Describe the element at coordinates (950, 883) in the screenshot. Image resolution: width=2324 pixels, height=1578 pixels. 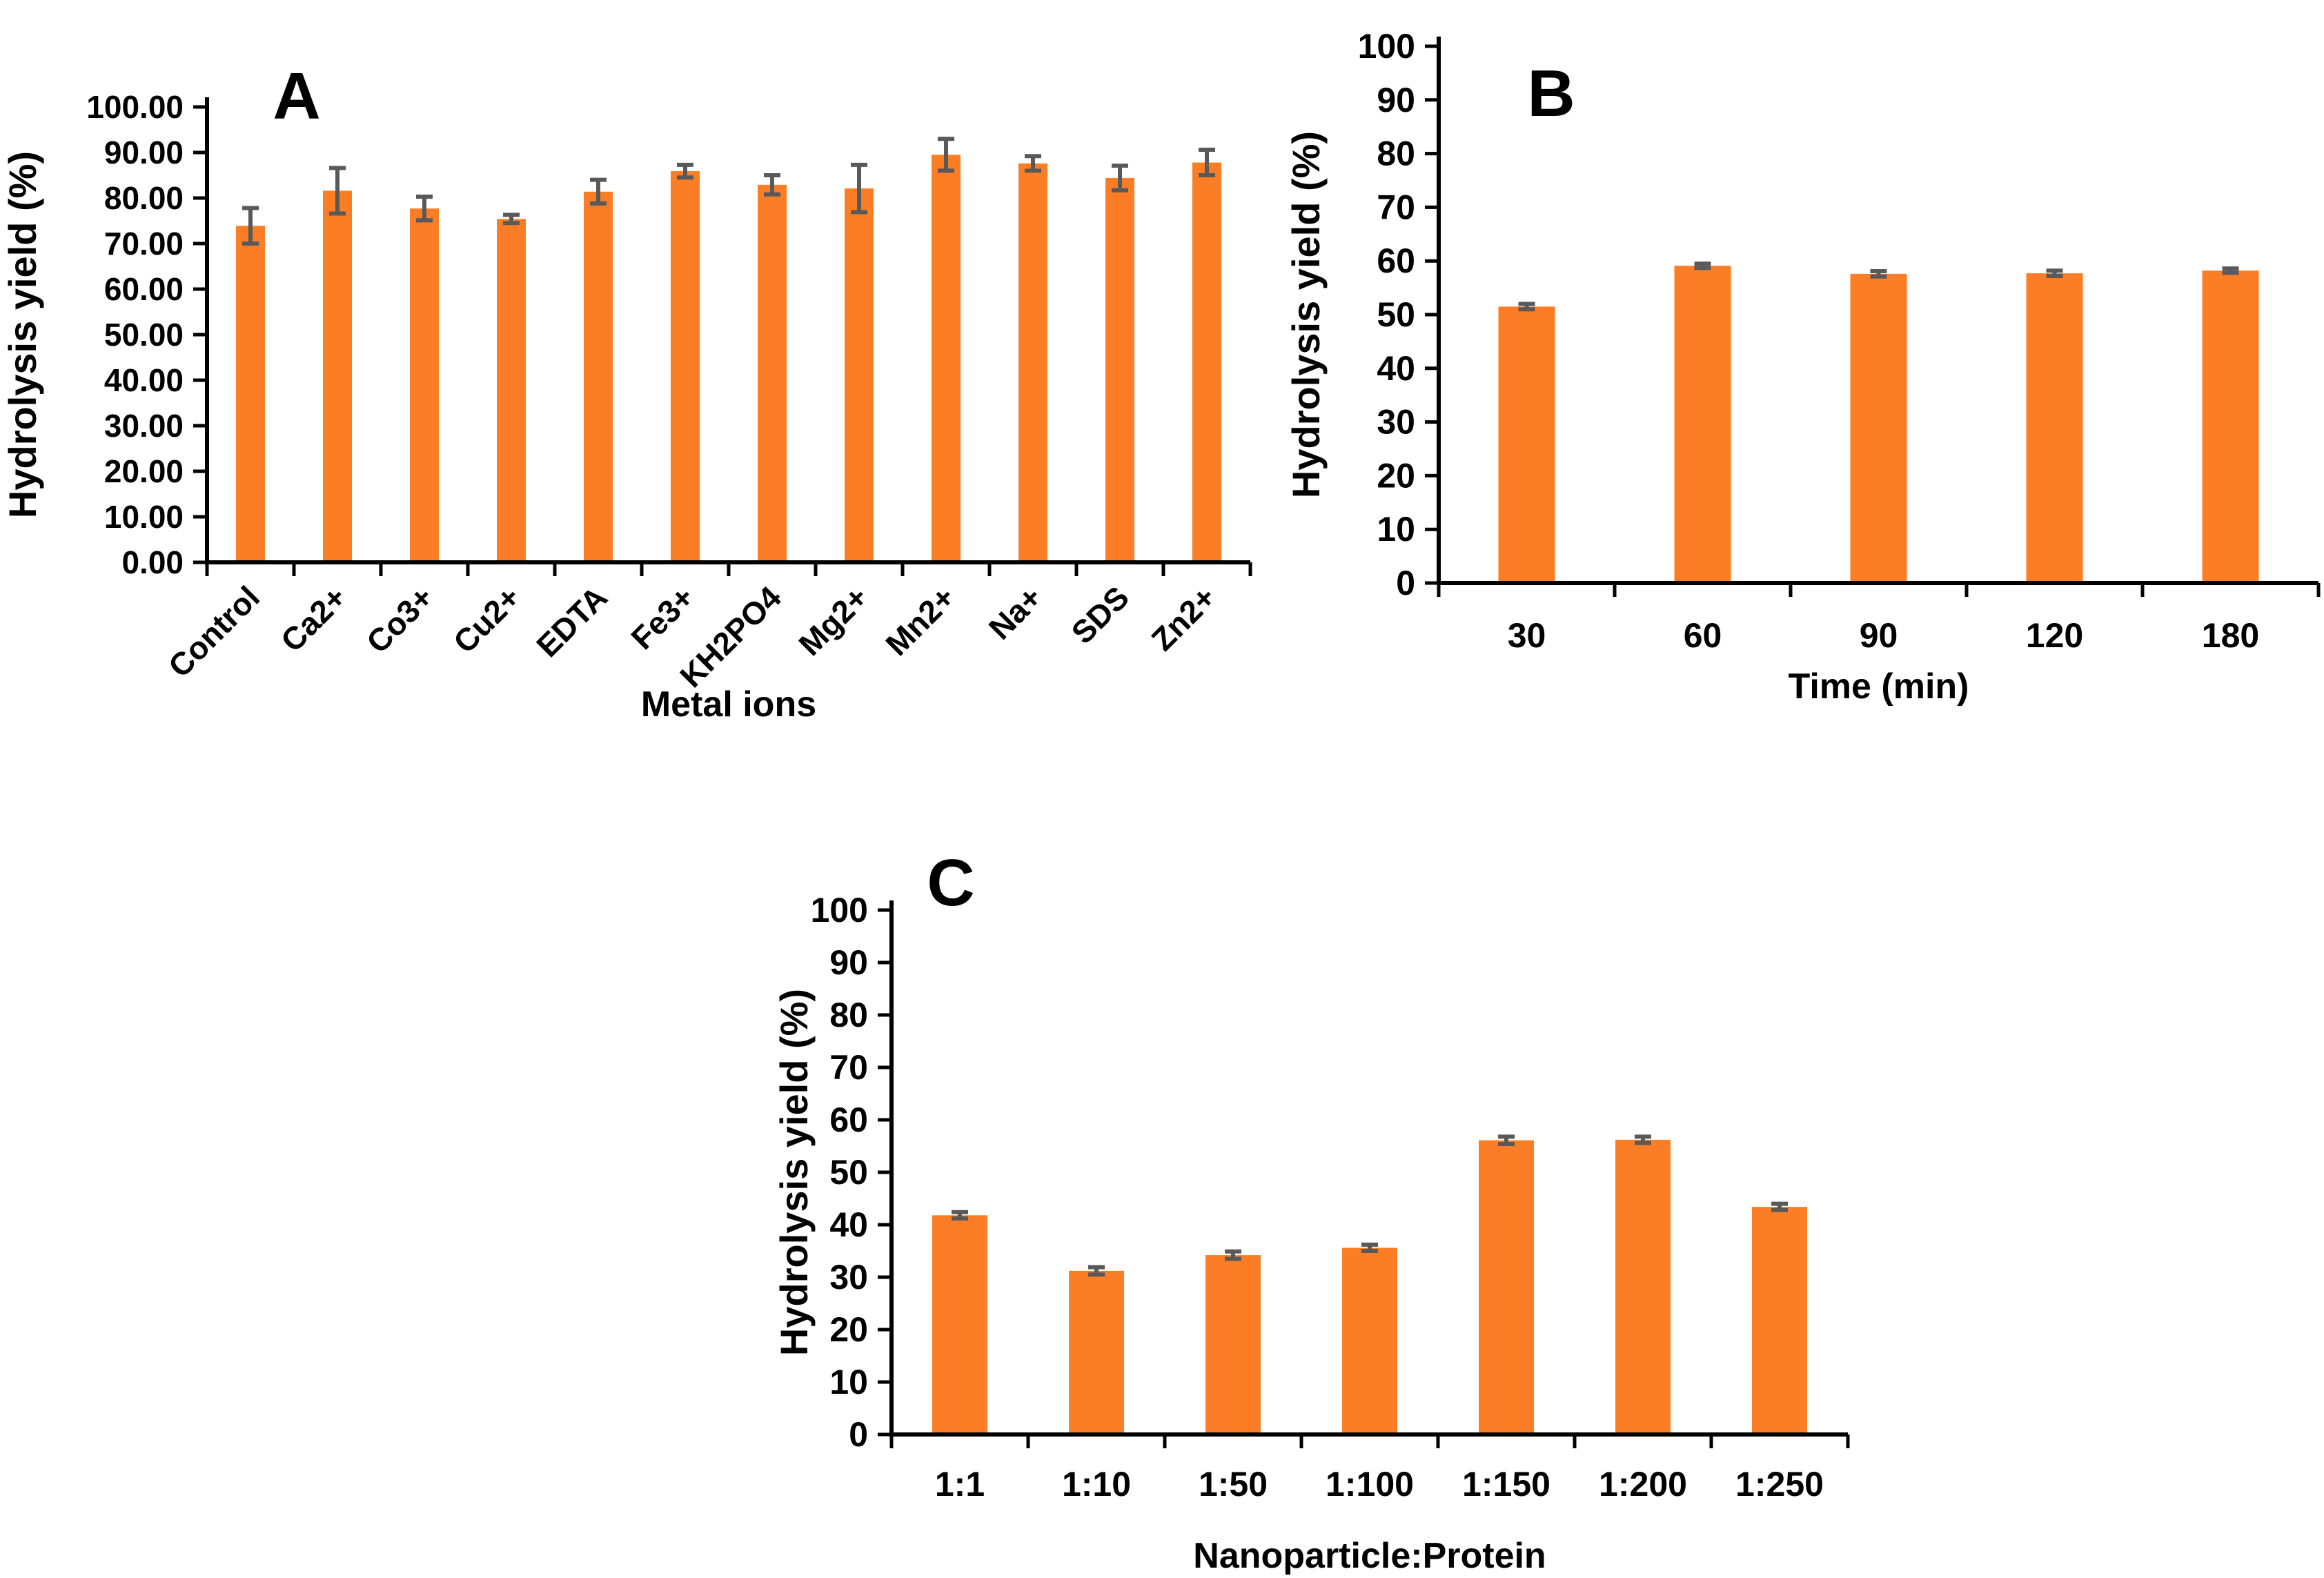
I see `chart-C-panel-letter: C` at that location.